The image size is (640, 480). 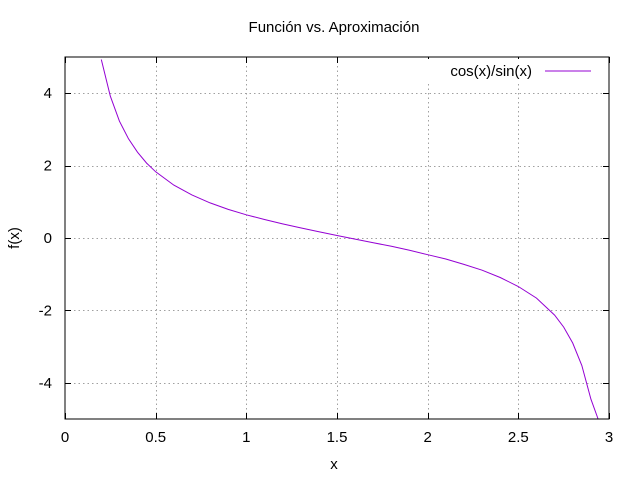 What do you see at coordinates (14, 238) in the screenshot?
I see `y-axis-label: f(x)` at bounding box center [14, 238].